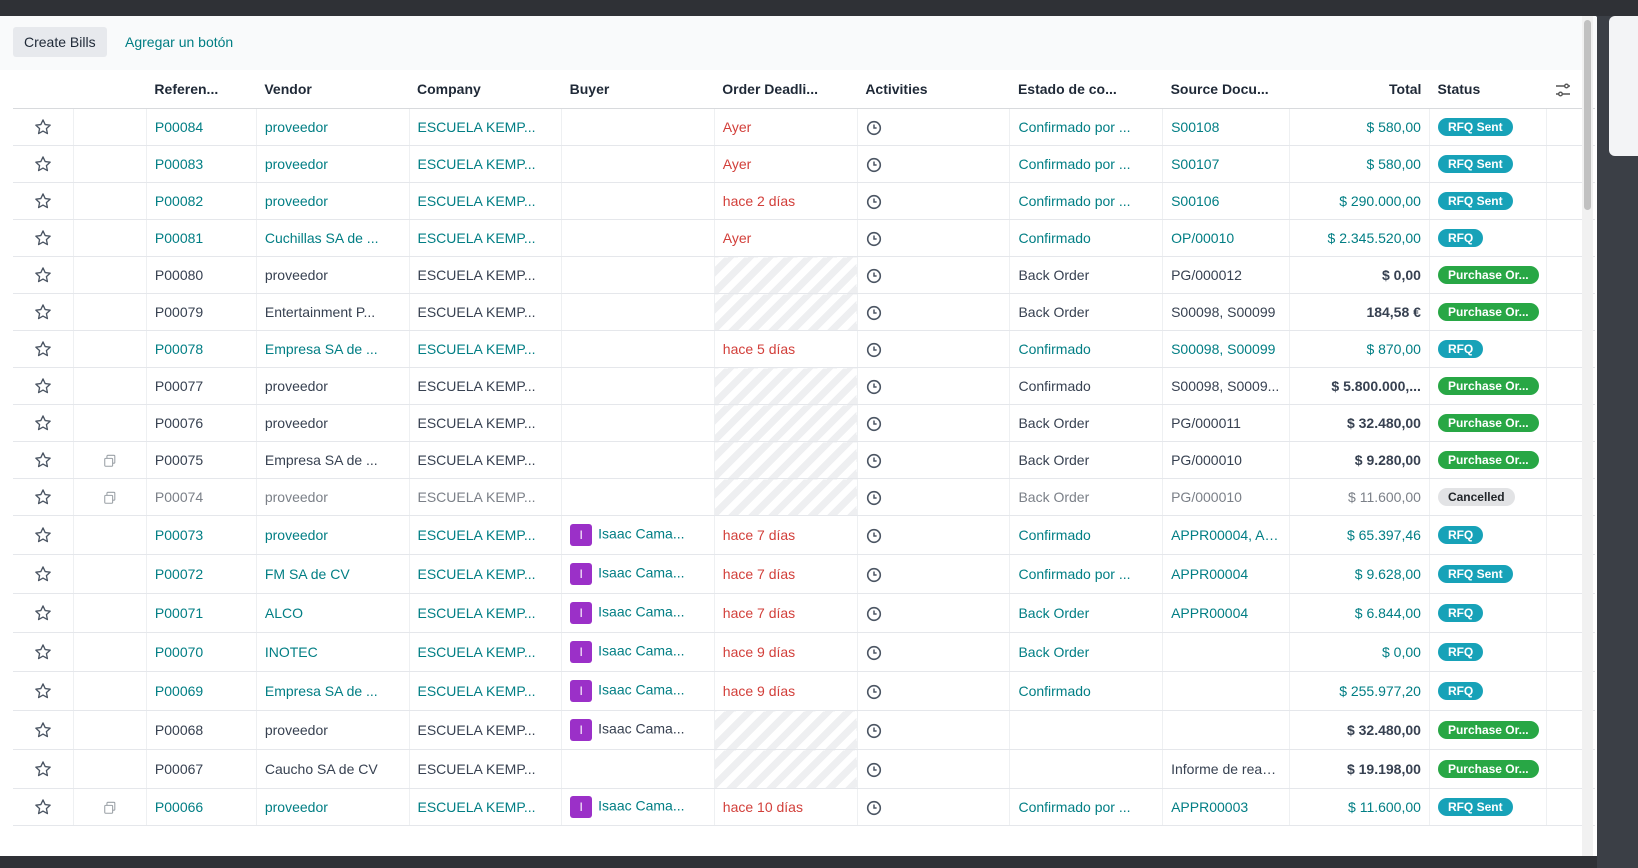 Image resolution: width=1638 pixels, height=868 pixels. Describe the element at coordinates (933, 89) in the screenshot. I see `column-activities: Activities` at that location.